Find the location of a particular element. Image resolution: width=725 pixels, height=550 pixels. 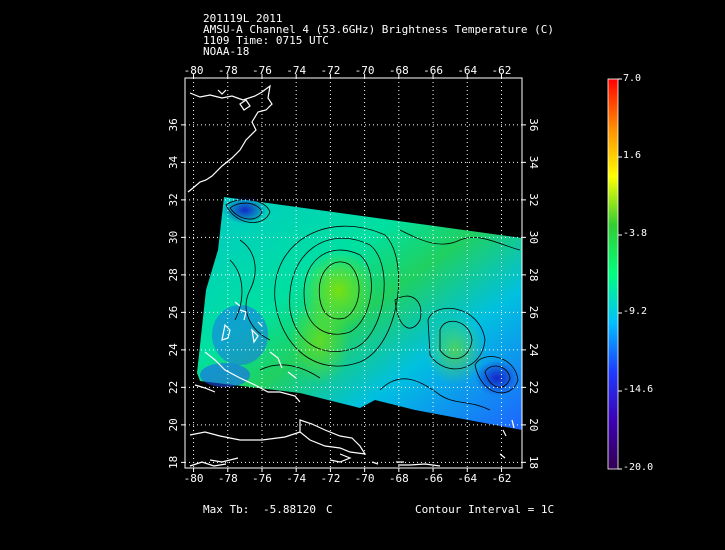

lat-labels-right: 36 34 32 30 28 26 24 22 20 18 is located at coordinates (533, 293).